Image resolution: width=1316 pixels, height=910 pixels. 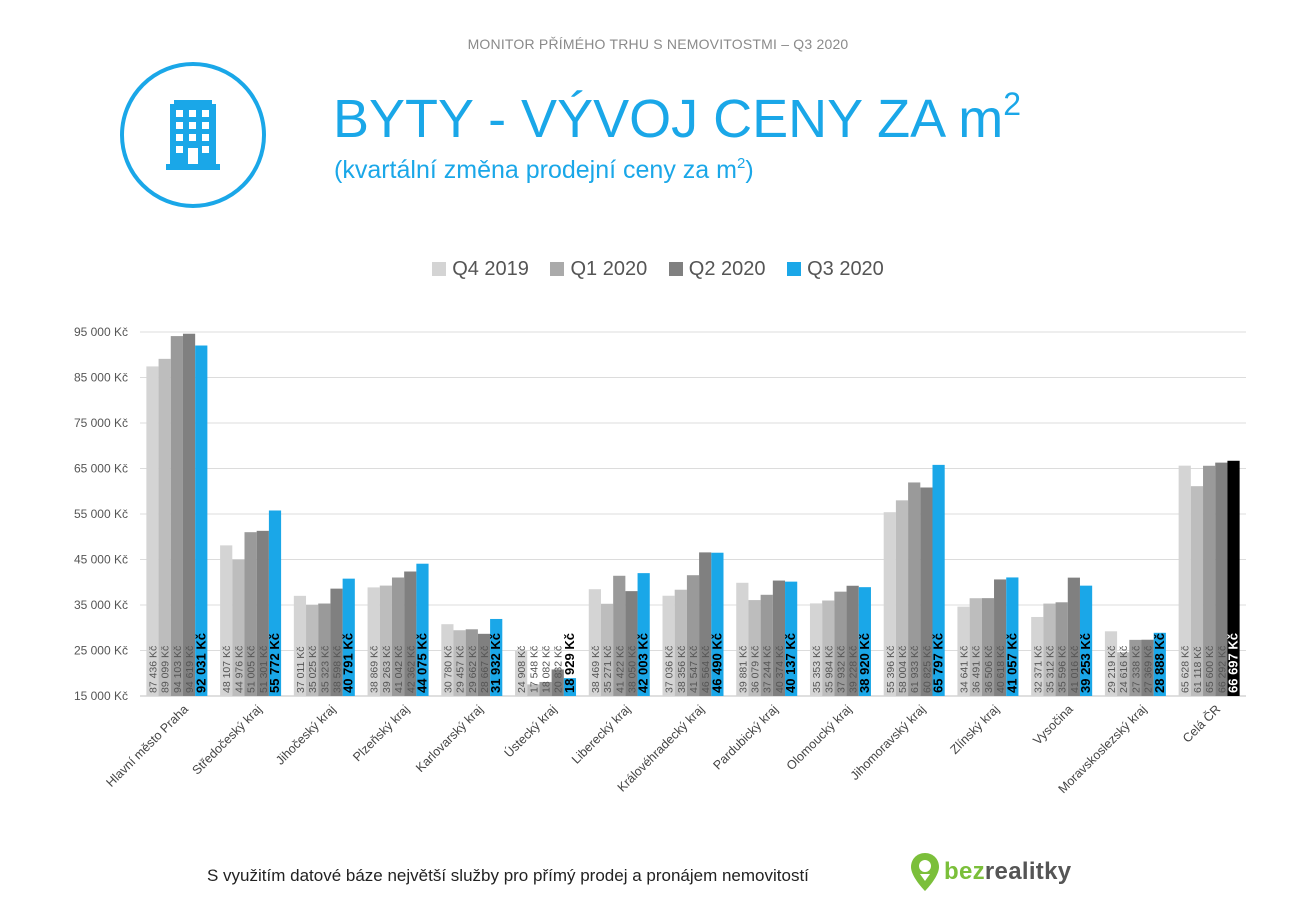 I want to click on bar-value-label: 41 547 Kč, so click(x=694, y=669).